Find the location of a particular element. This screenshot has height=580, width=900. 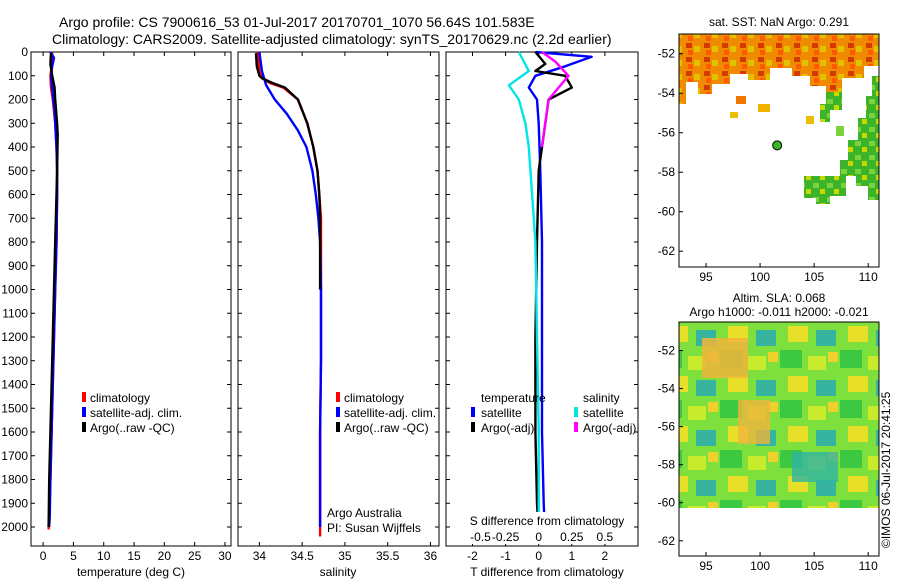

series-line-salinity-satellite is located at coordinates (523, 289).